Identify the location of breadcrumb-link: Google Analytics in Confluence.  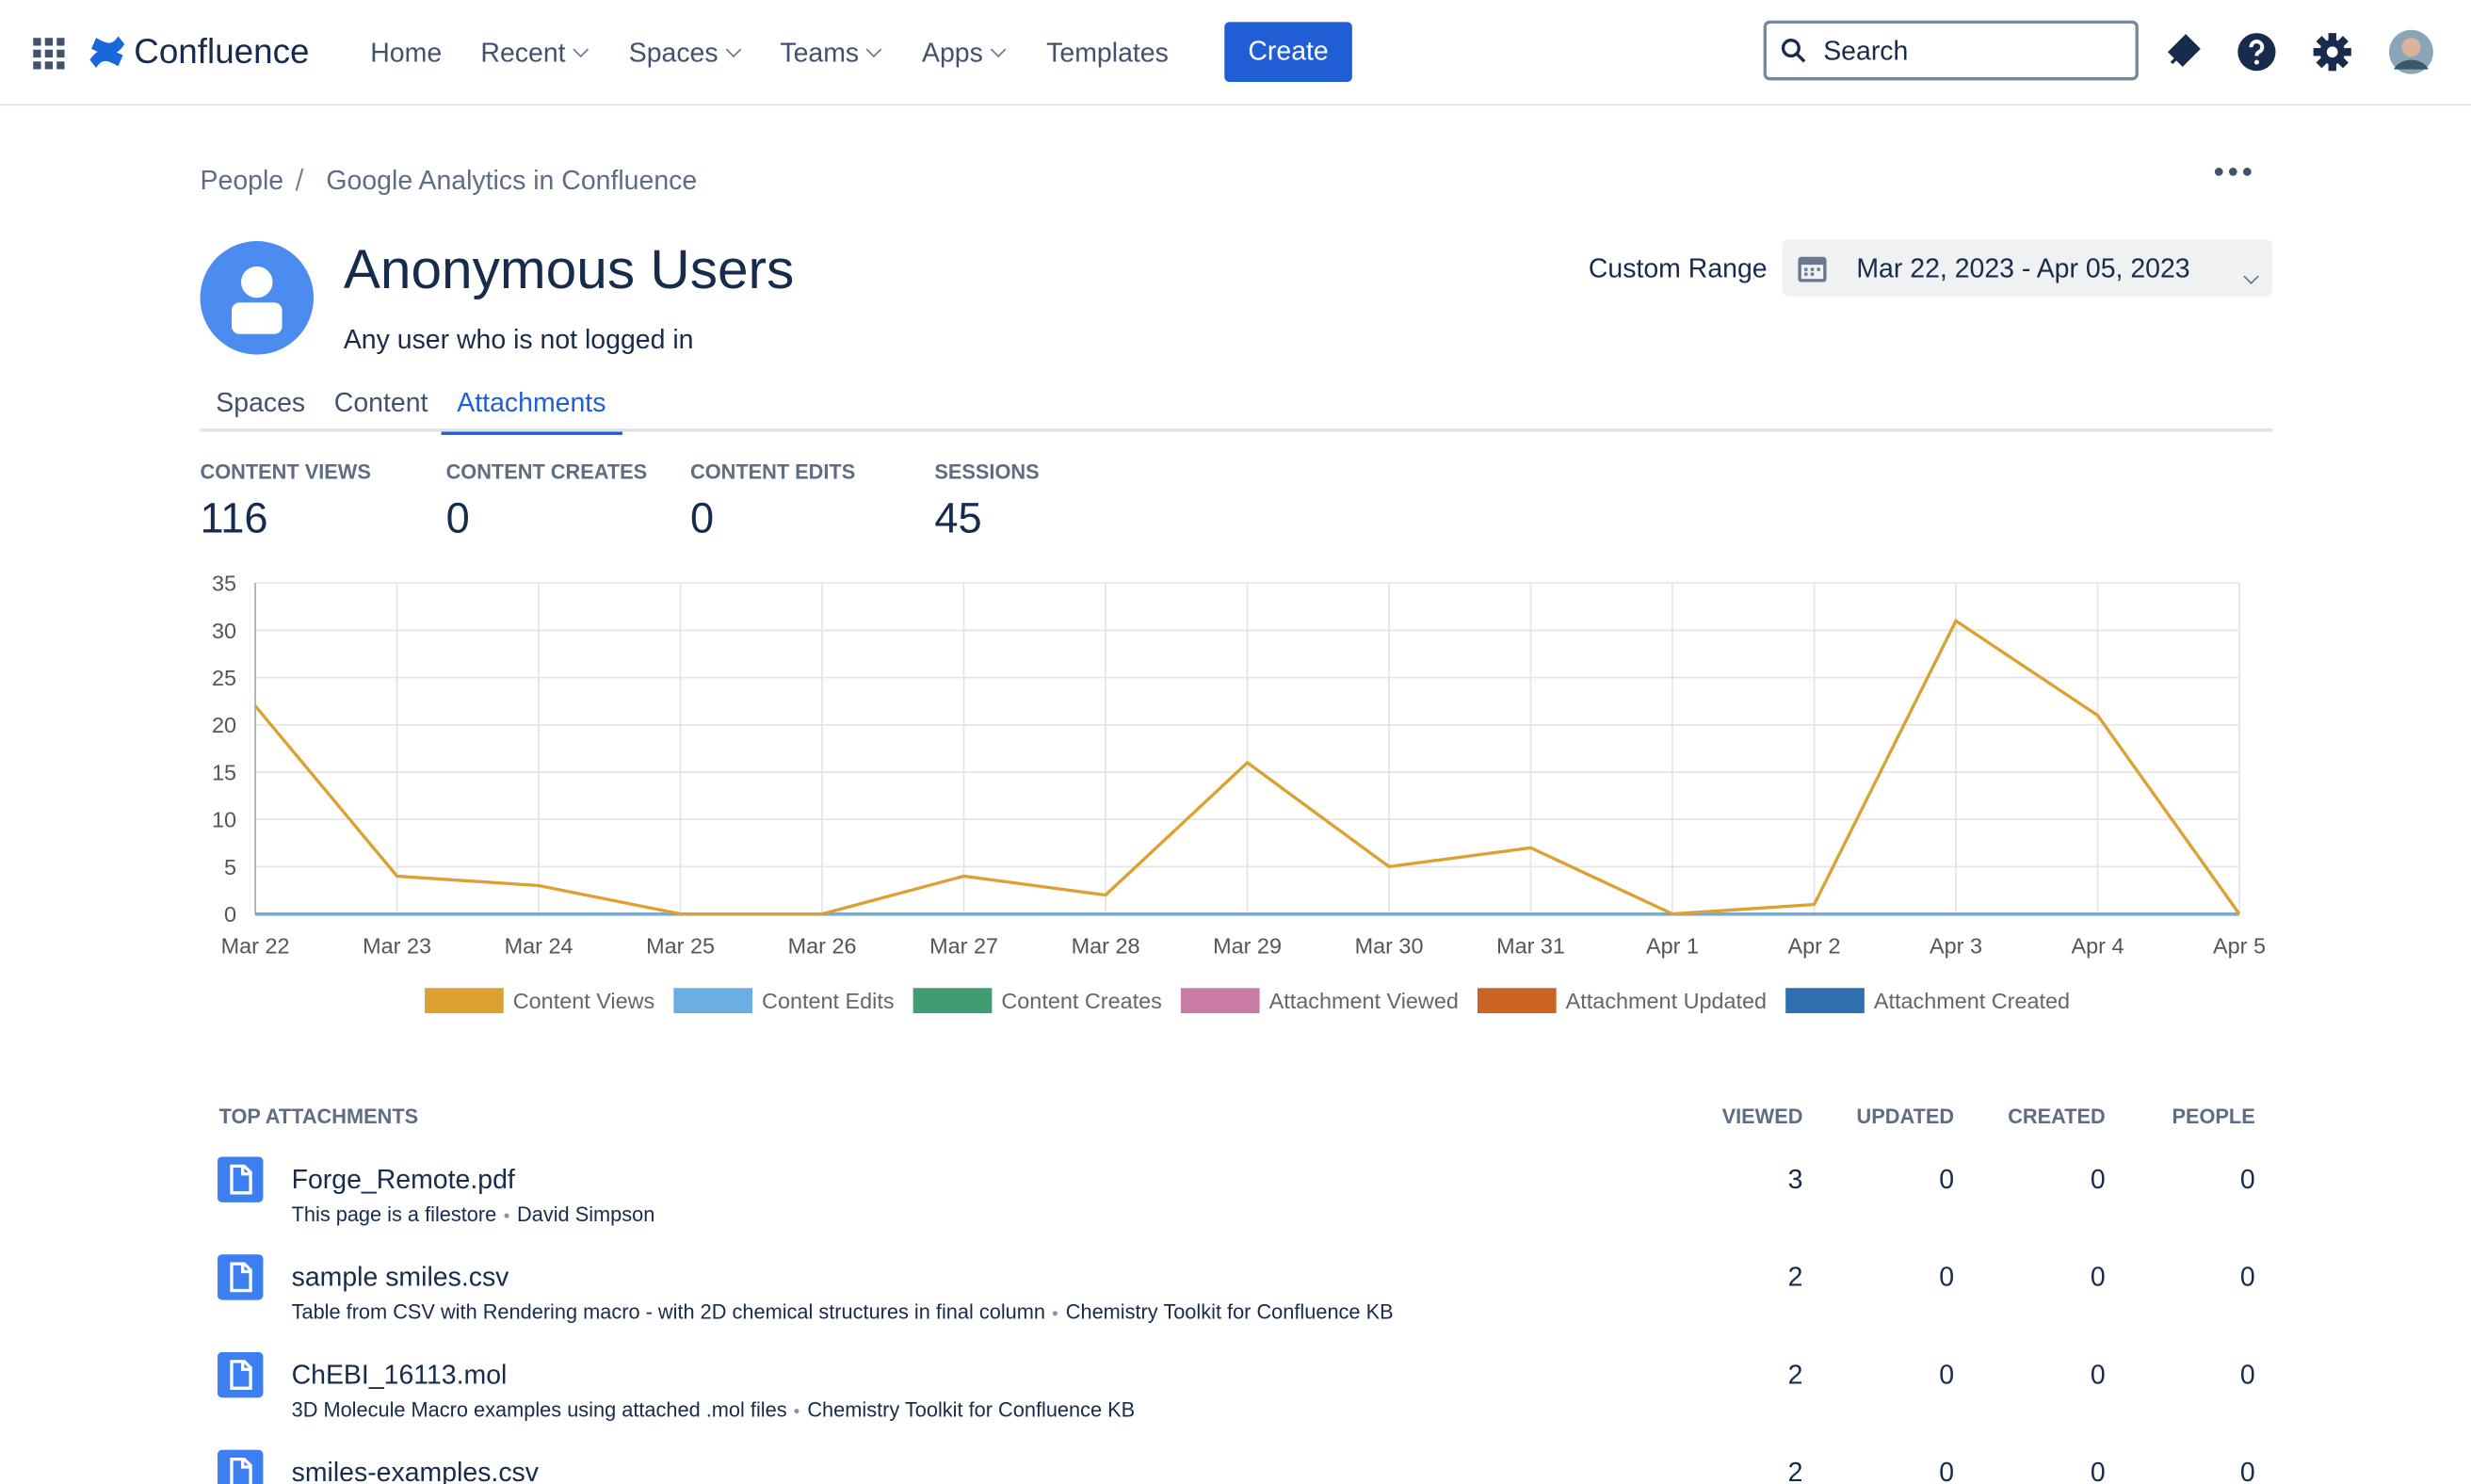
(512, 180).